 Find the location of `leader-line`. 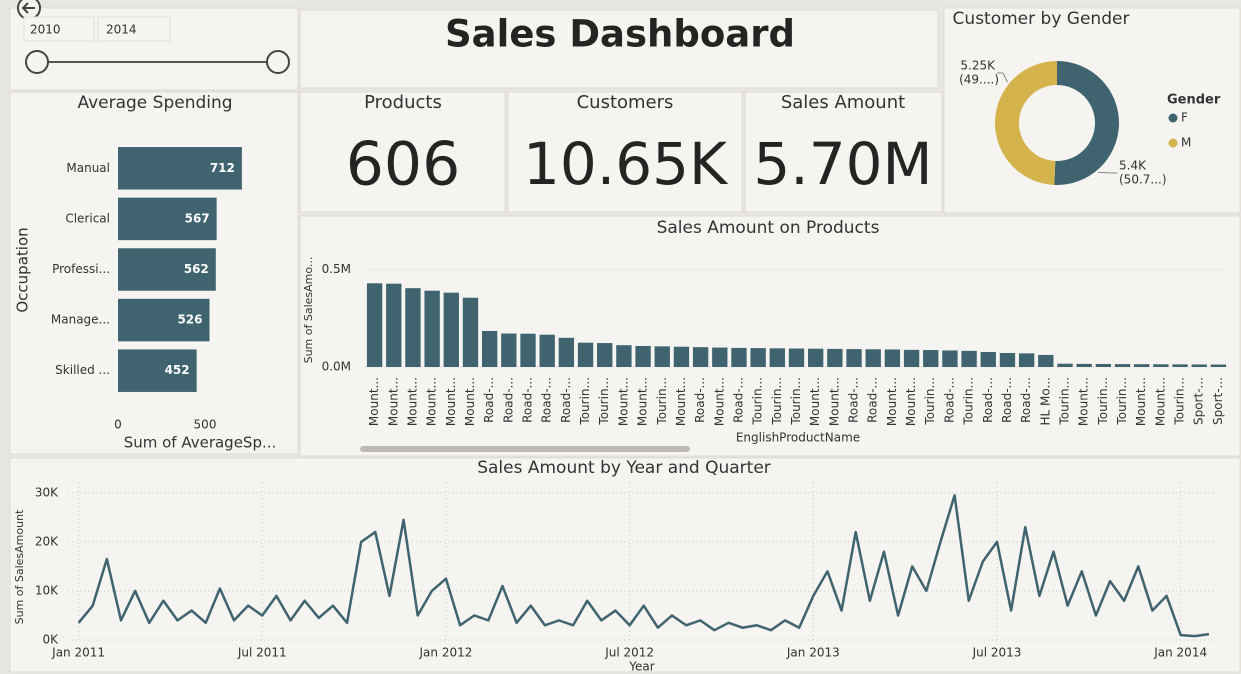

leader-line is located at coordinates (1002, 77).